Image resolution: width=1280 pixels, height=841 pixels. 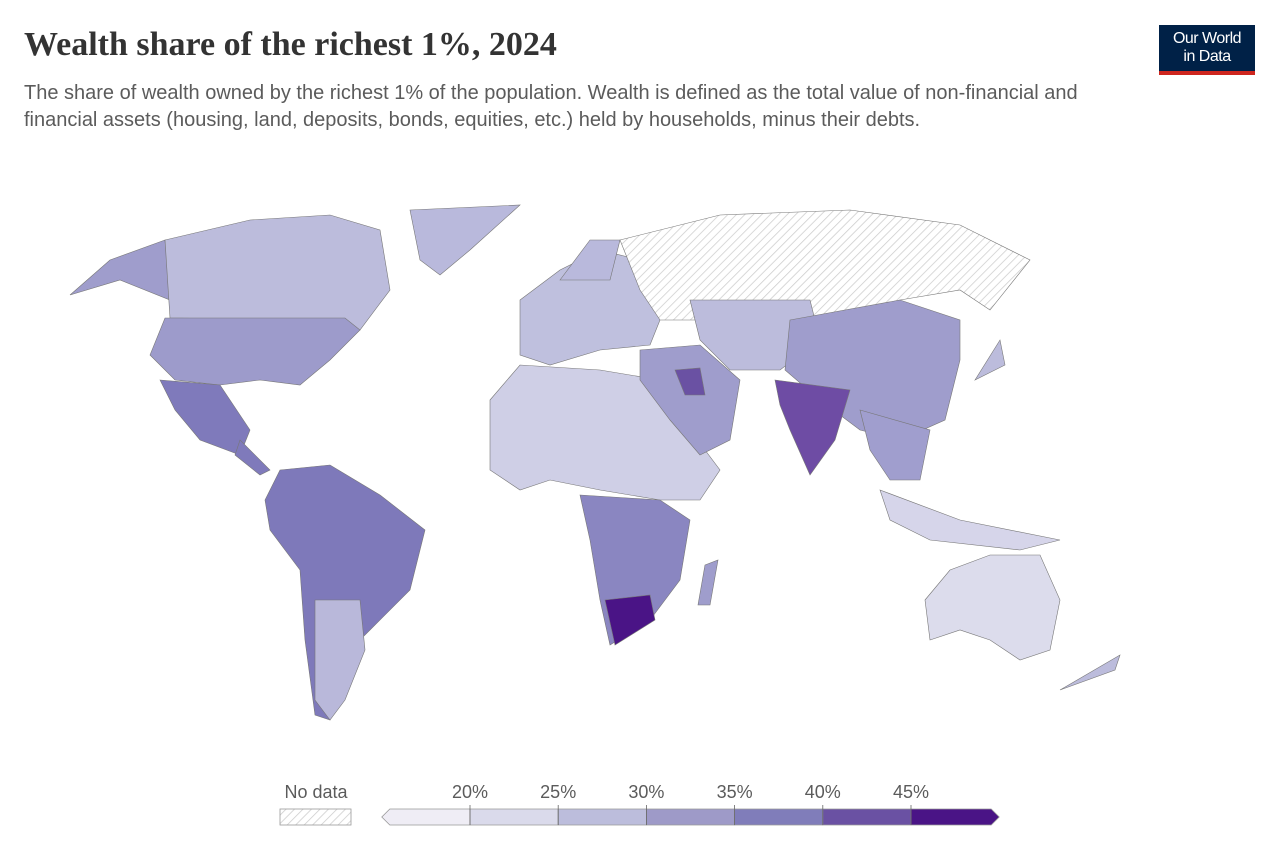 I want to click on logo-line: in Data, so click(x=1207, y=56).